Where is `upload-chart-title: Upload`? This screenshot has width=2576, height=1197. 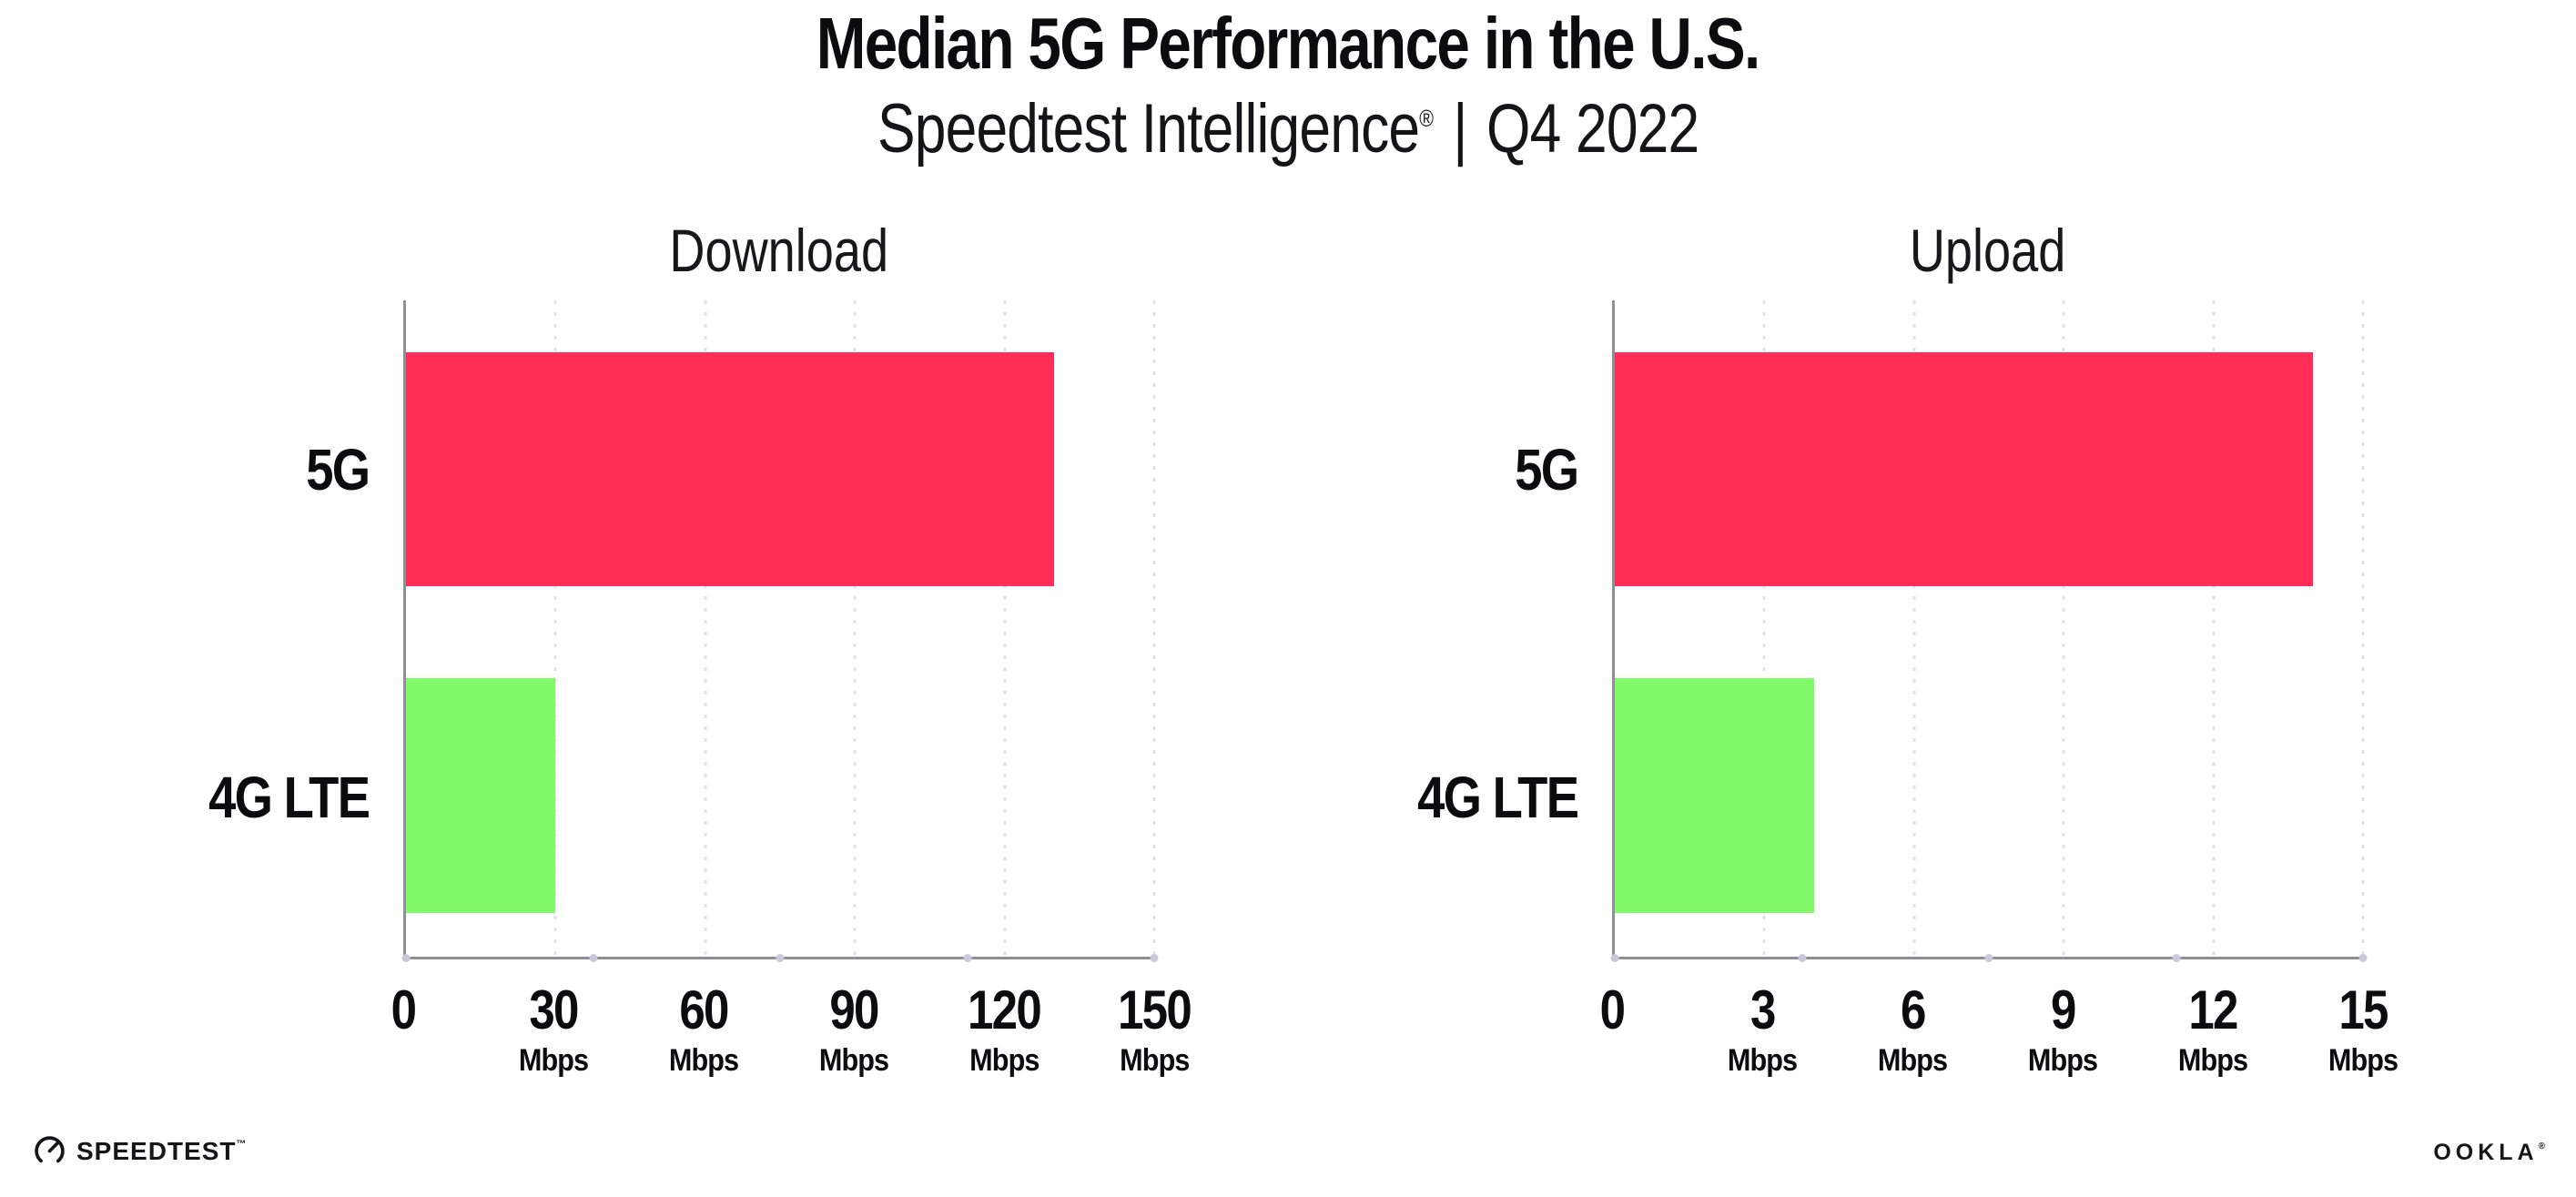 upload-chart-title: Upload is located at coordinates (1987, 250).